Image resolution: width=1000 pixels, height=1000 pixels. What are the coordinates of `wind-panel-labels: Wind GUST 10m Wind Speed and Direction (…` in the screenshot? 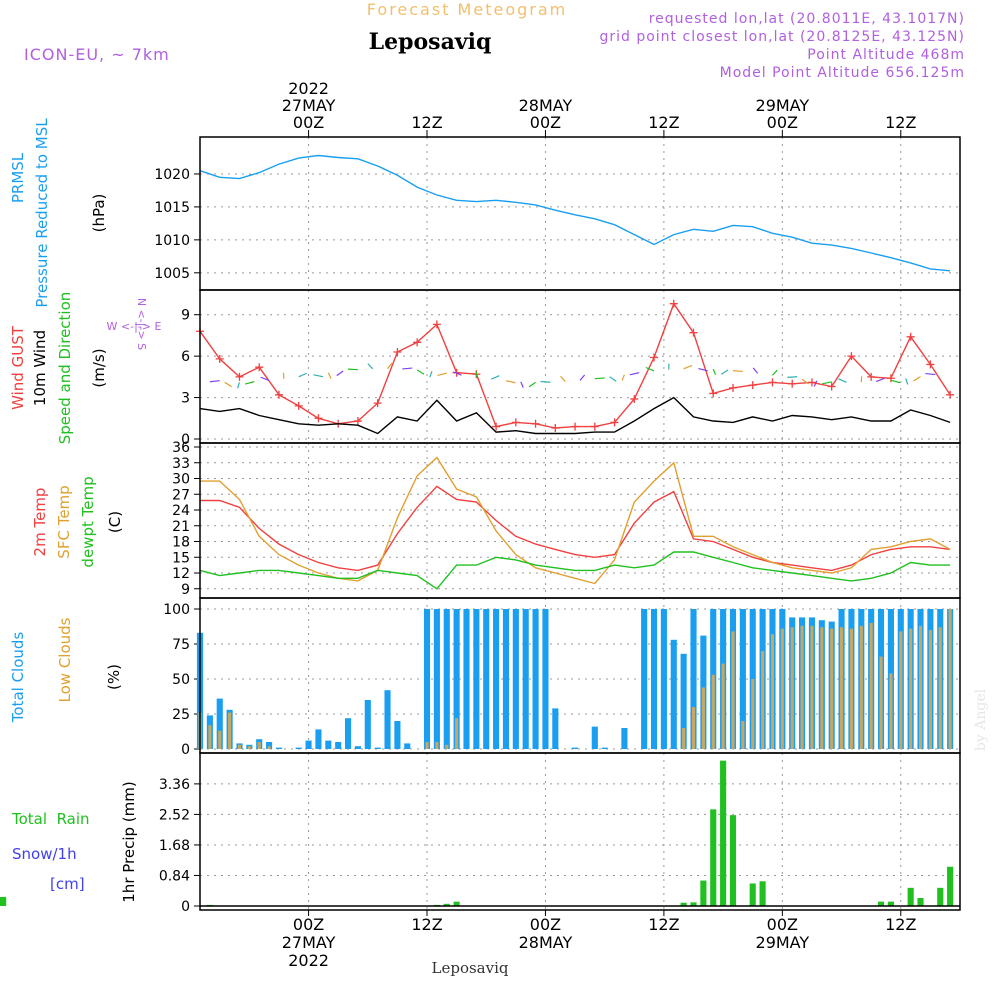 It's located at (85, 368).